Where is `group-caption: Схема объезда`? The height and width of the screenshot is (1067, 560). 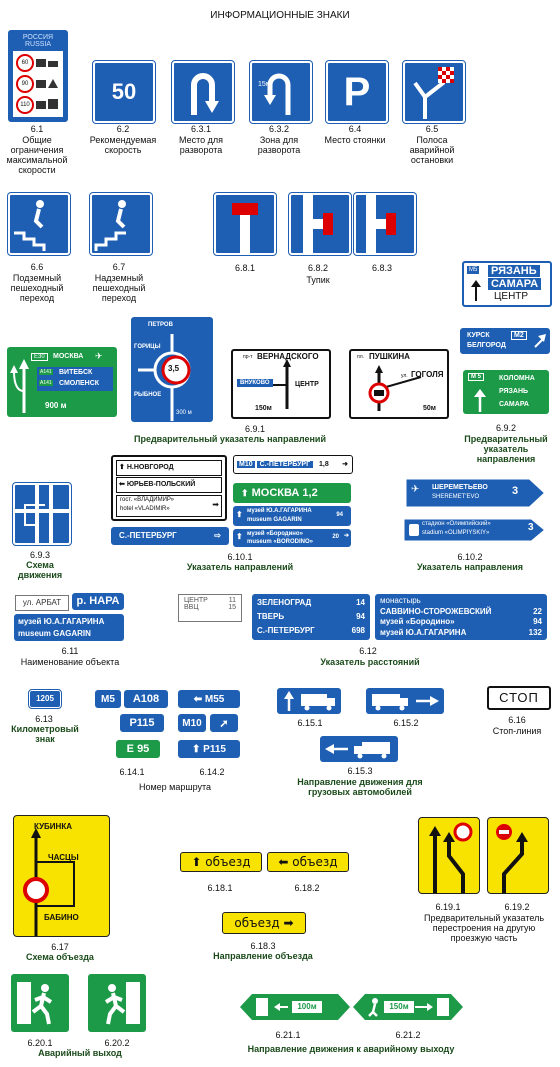 group-caption: Схема объезда is located at coordinates (60, 957).